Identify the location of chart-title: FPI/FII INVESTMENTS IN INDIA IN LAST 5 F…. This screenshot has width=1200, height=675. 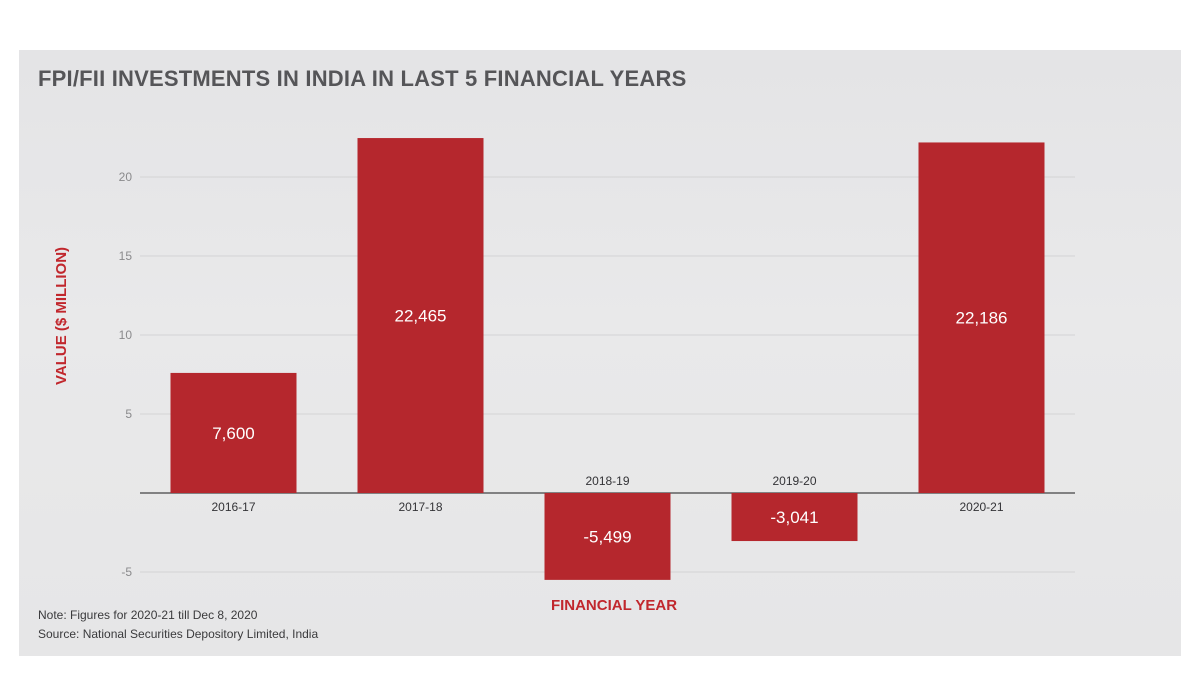
(362, 78).